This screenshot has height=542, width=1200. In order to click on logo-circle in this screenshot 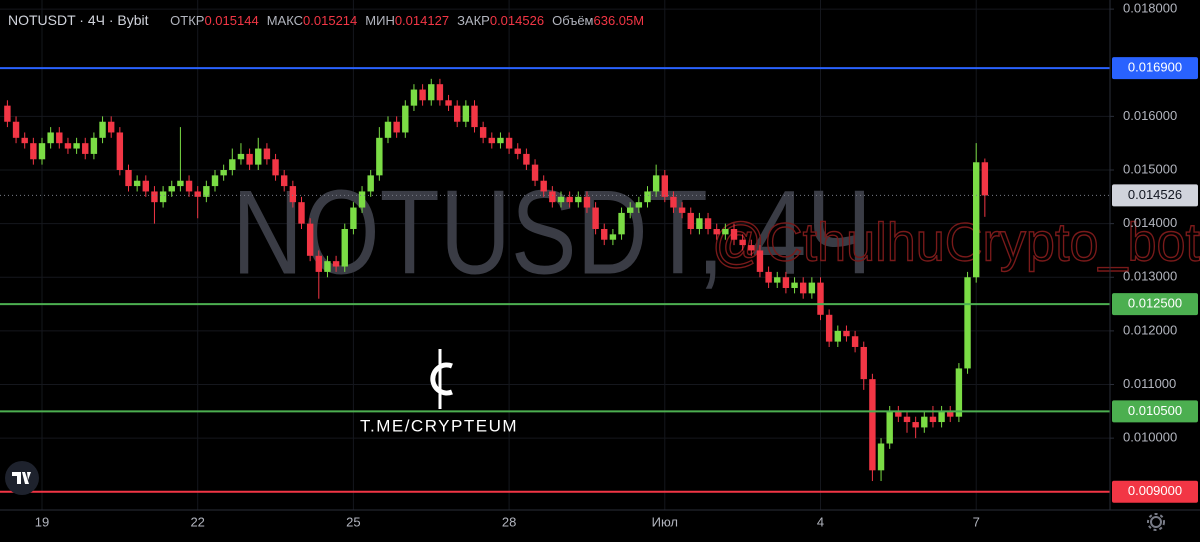, I will do `click(22, 478)`.